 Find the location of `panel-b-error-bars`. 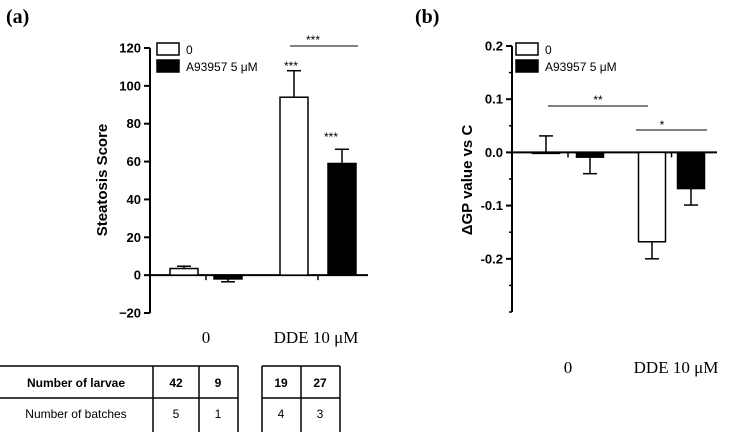

panel-b-error-bars is located at coordinates (618, 197).